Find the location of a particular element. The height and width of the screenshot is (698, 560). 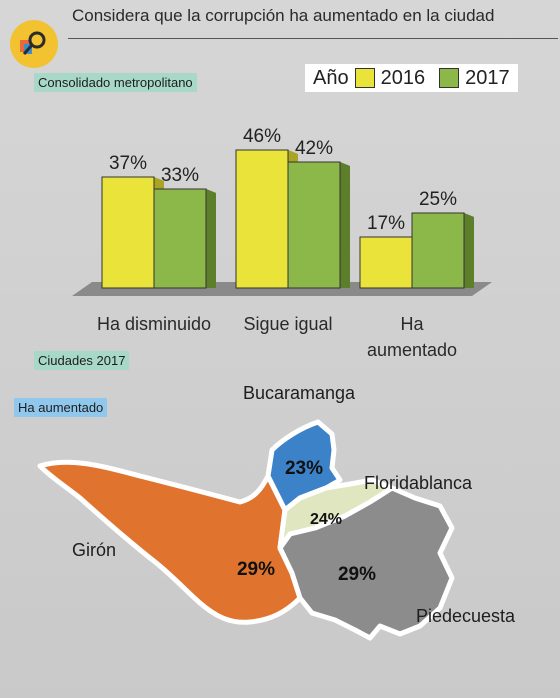

cities-tag: Ciudades 2017 is located at coordinates (82, 360).